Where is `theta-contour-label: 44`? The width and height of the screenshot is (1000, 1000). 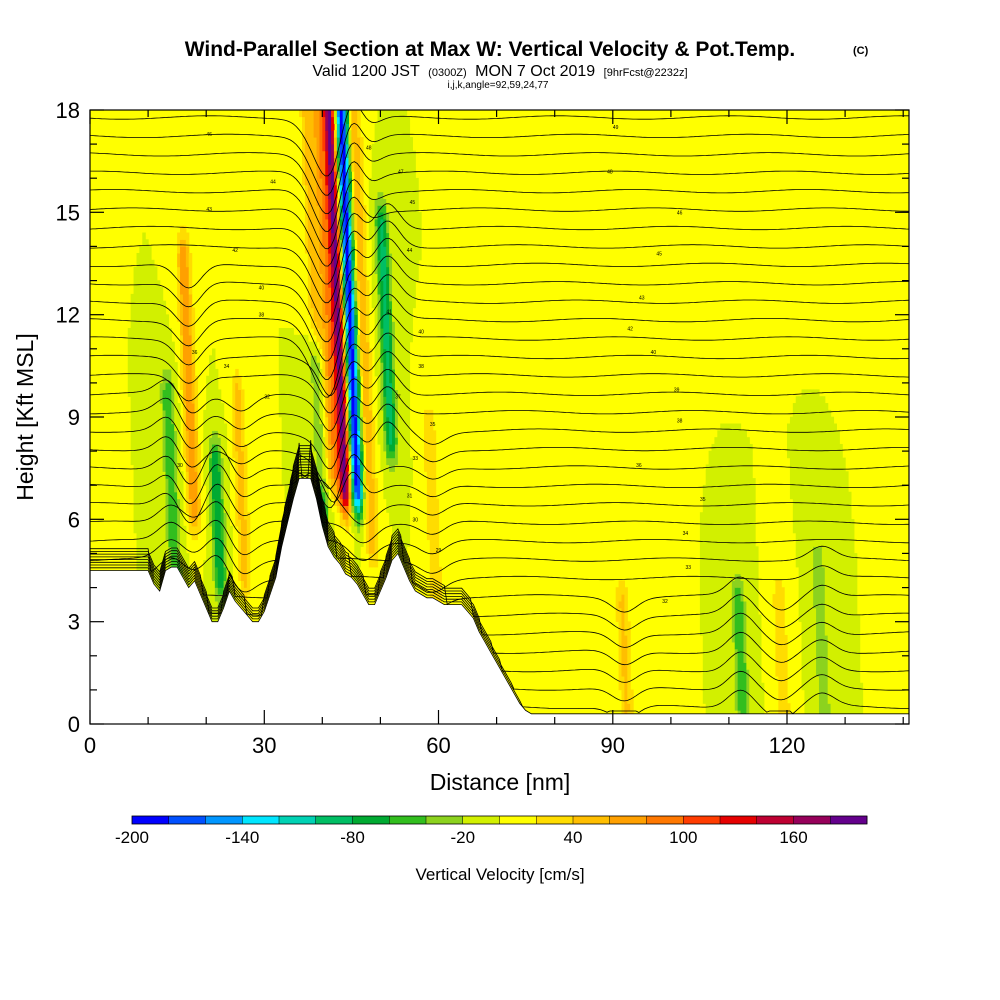 theta-contour-label: 44 is located at coordinates (273, 183).